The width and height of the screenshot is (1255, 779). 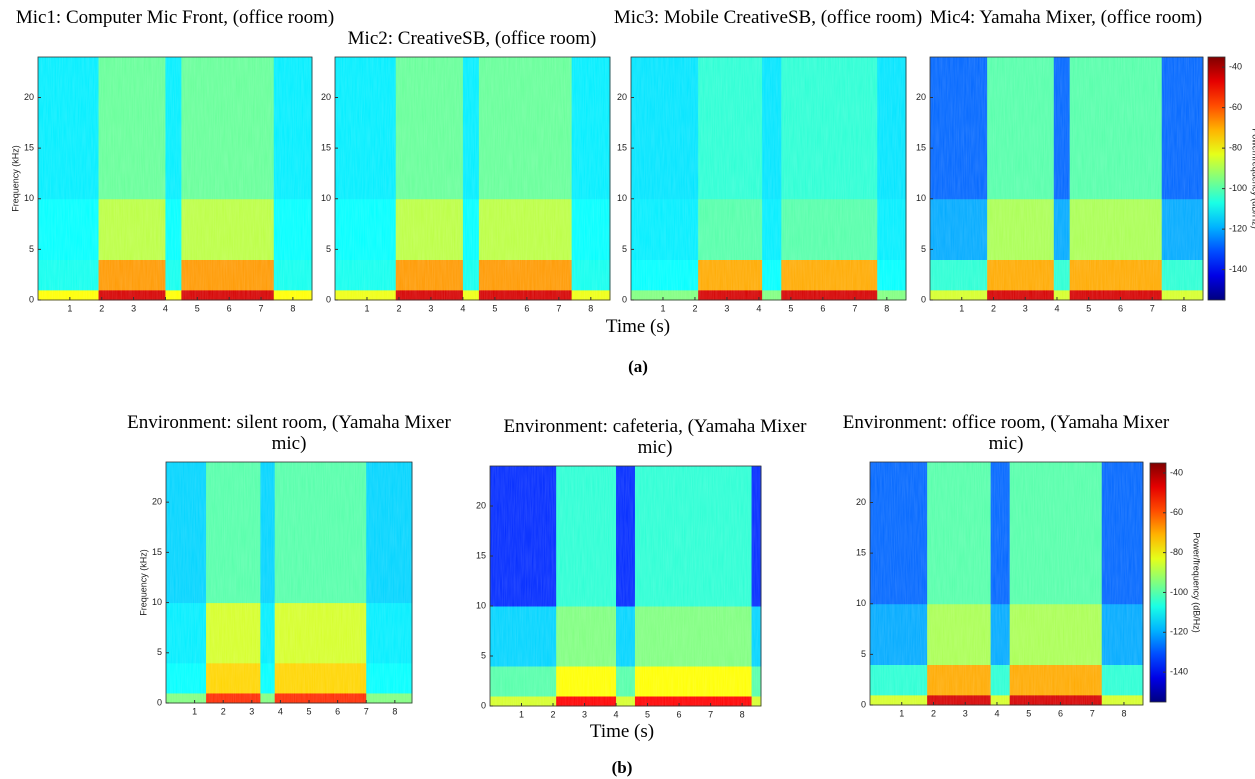 I want to click on panel-title: Mic1: Computer Mic Front, (office room), so click(x=175, y=17).